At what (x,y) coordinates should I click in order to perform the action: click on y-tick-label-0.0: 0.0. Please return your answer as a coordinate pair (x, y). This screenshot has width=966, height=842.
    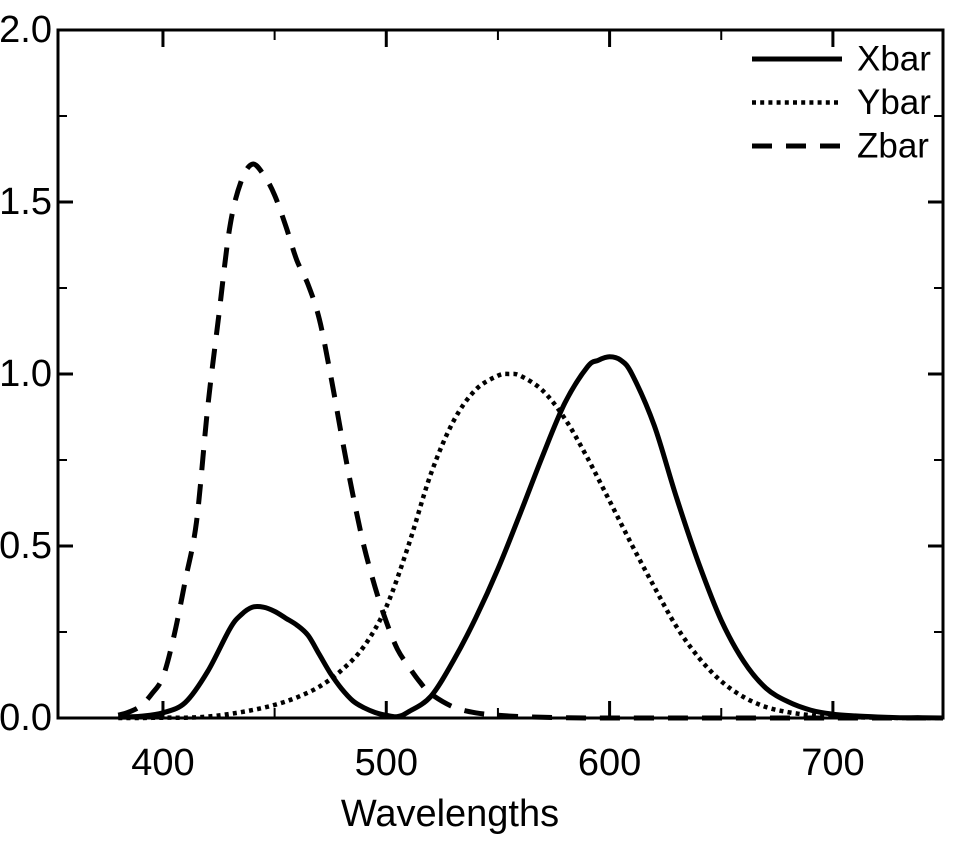
    Looking at the image, I should click on (26, 718).